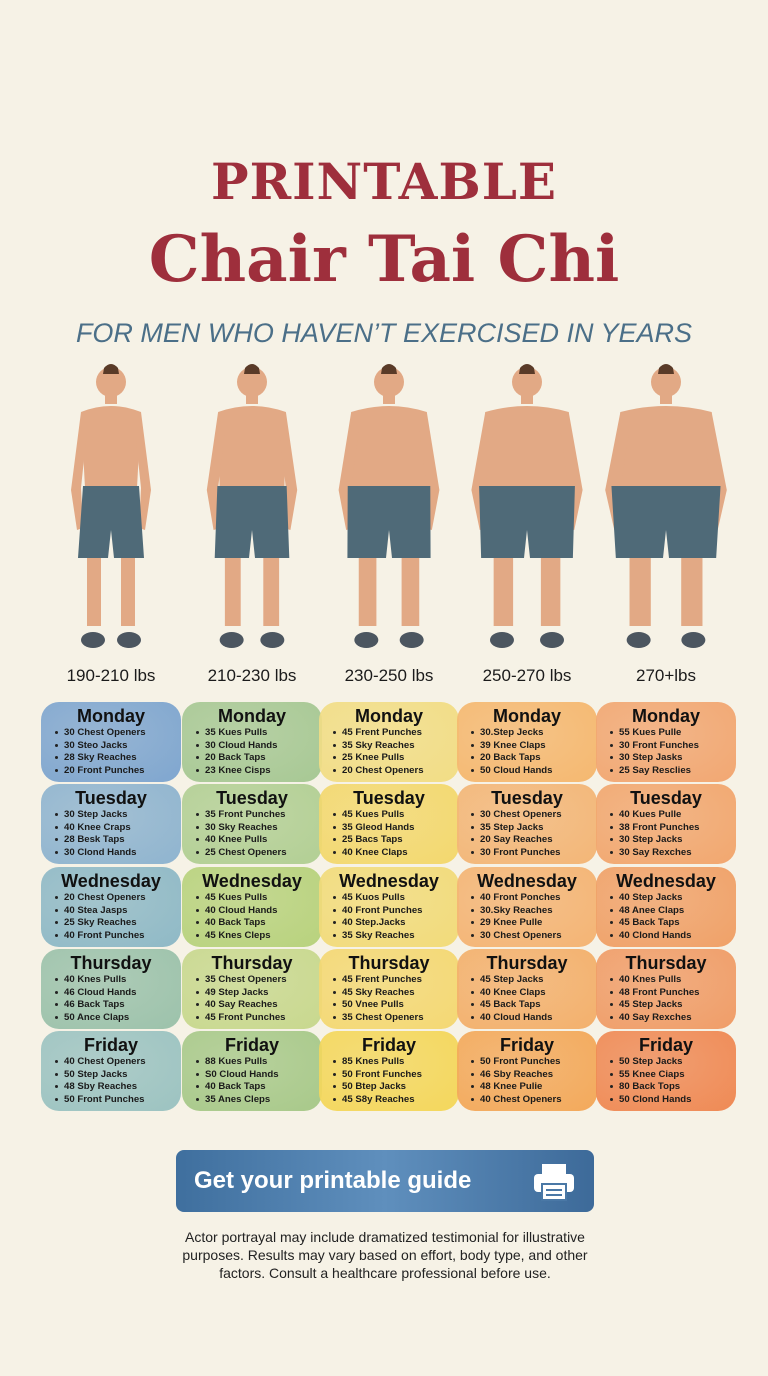  I want to click on exercise: 49 Step Jacks, so click(259, 993).